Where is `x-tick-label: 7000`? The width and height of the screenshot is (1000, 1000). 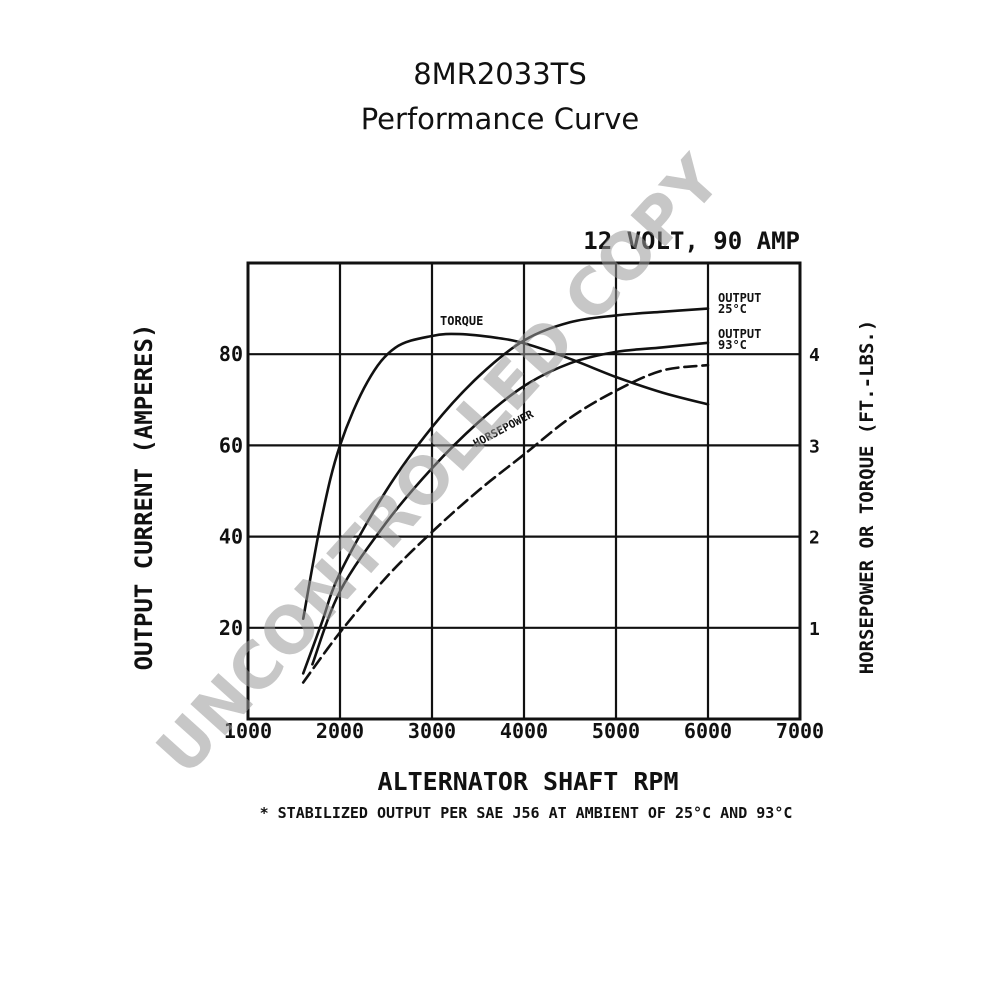 x-tick-label: 7000 is located at coordinates (800, 731).